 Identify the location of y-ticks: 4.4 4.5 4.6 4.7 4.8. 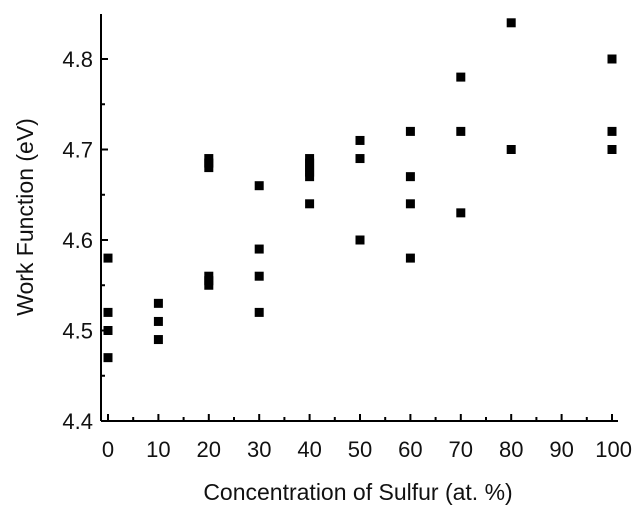
(85, 240).